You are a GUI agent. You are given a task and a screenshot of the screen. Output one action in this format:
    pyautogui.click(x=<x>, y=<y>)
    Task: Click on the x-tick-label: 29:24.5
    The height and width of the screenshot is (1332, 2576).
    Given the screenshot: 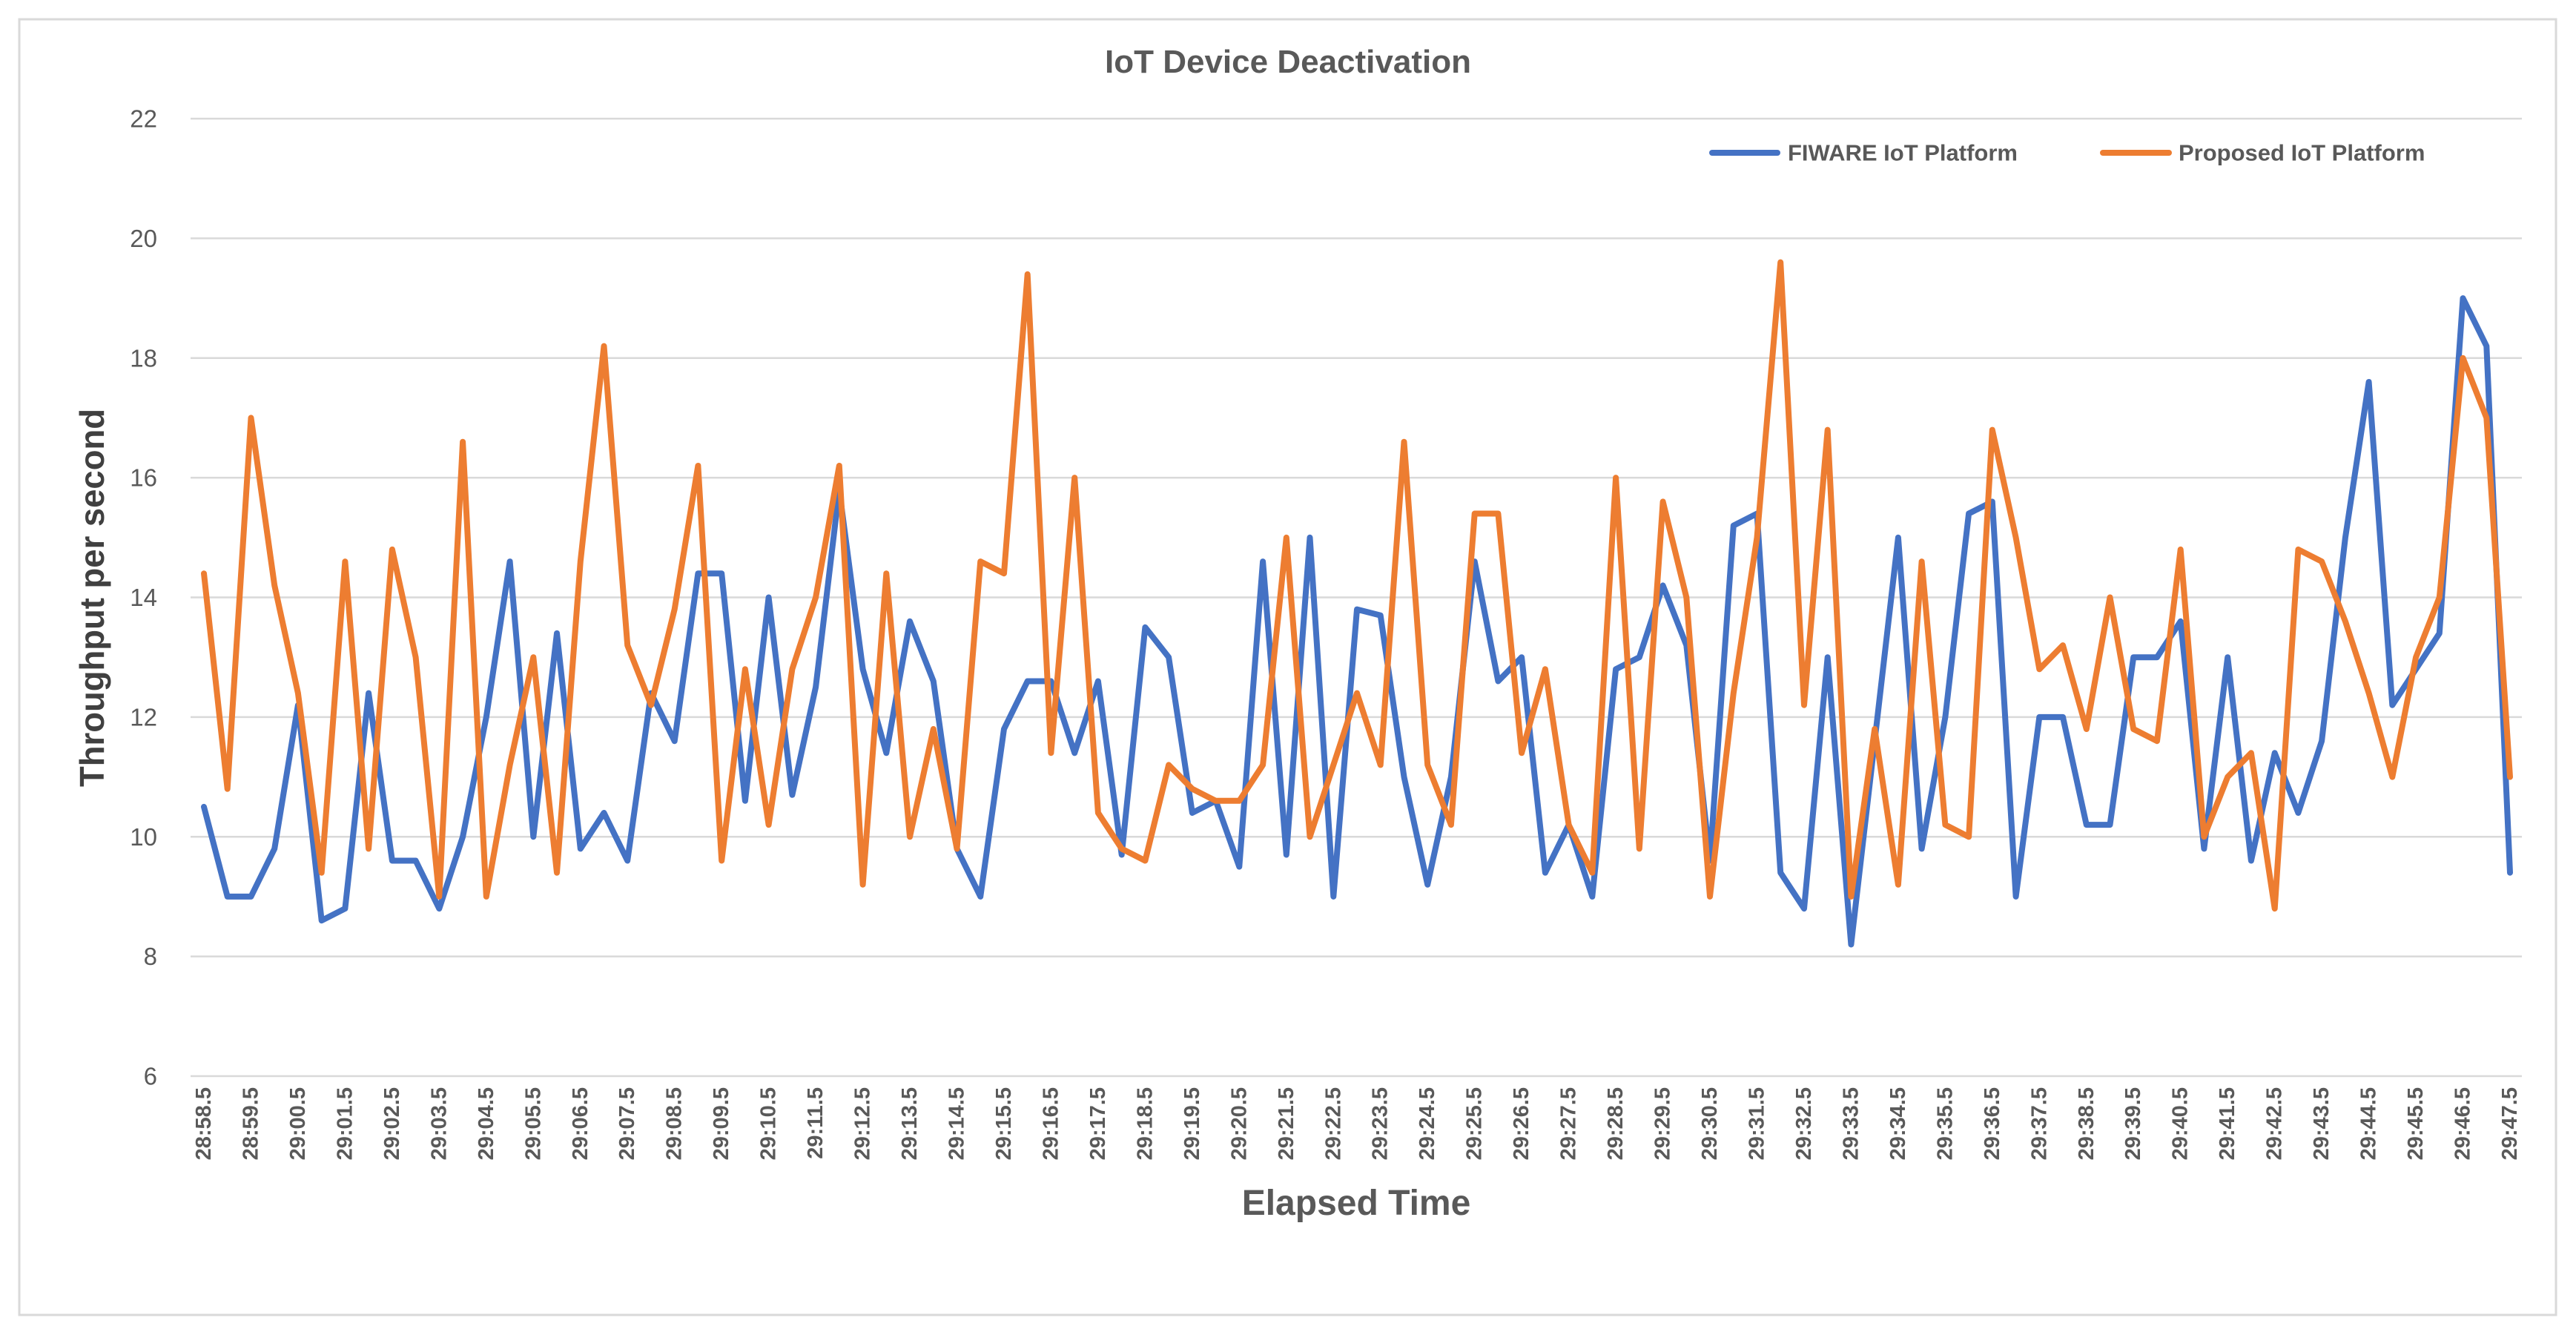 What is the action you would take?
    pyautogui.click(x=1427, y=1123)
    